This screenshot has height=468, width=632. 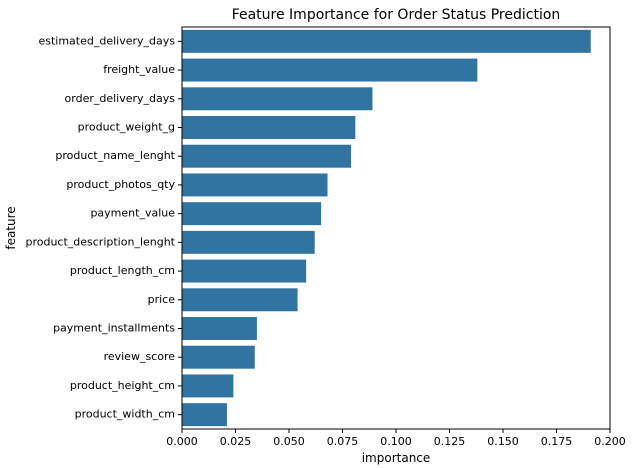 What do you see at coordinates (248, 242) in the screenshot?
I see `bar-product_description_lenght` at bounding box center [248, 242].